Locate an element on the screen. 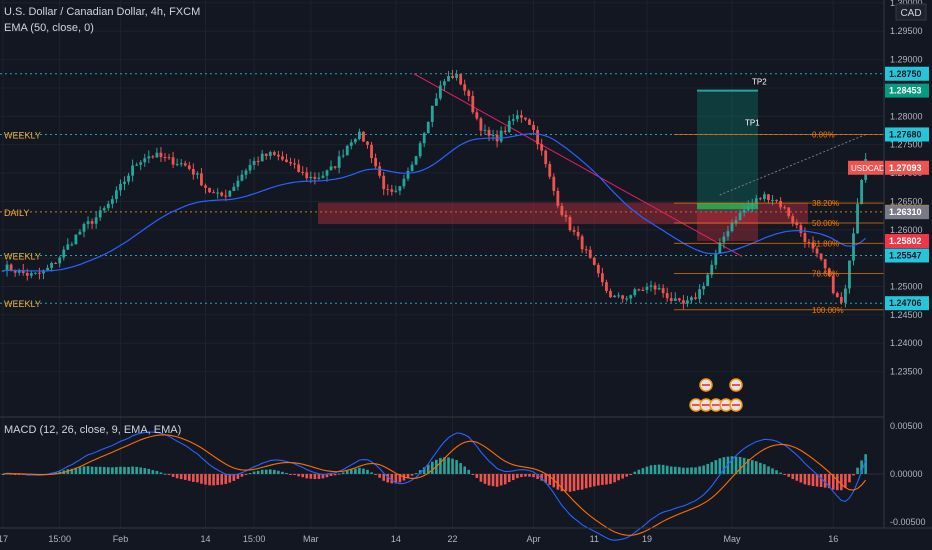 The width and height of the screenshot is (932, 550). symbol-title: U.S. Dollar / Canadian Dollar, 4h, FXCM is located at coordinates (102, 12).